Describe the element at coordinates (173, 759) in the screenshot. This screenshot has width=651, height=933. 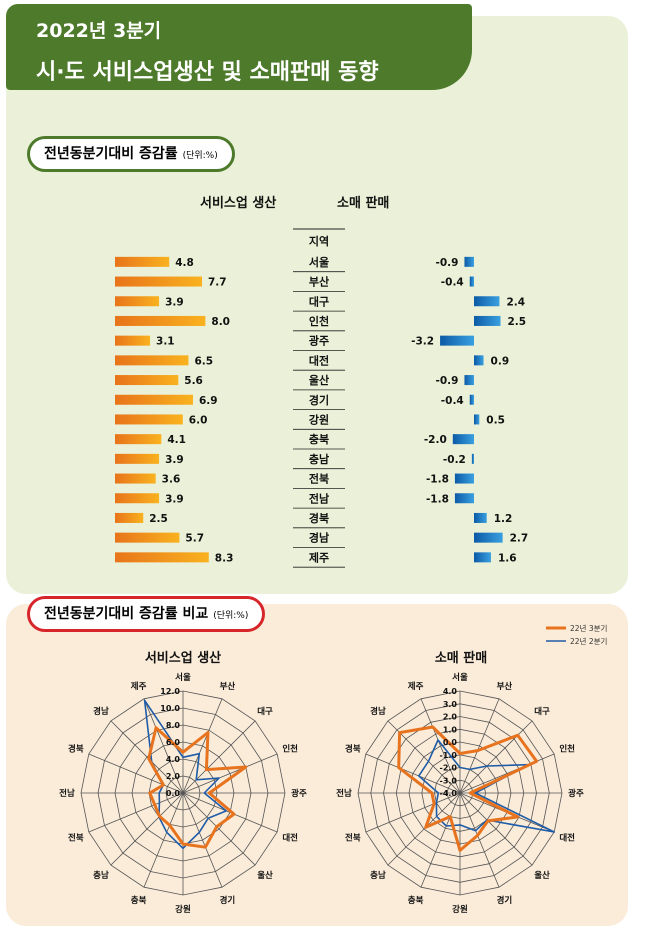
I see `radar-tick-label: 4.0` at that location.